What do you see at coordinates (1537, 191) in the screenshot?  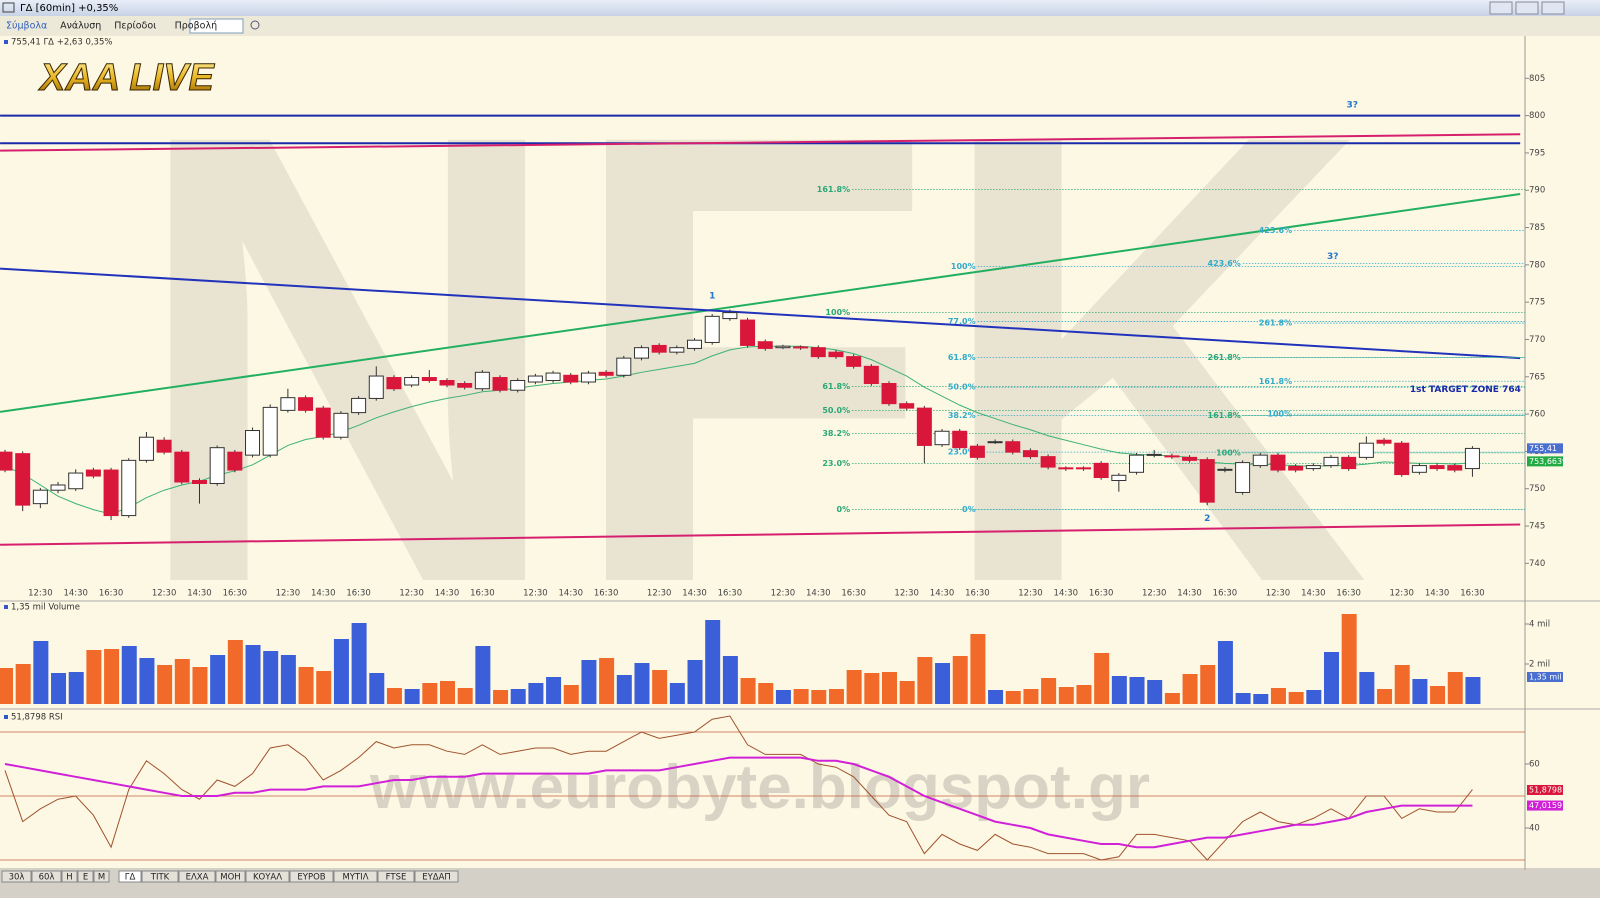 I see `y-tick-label: 790` at bounding box center [1537, 191].